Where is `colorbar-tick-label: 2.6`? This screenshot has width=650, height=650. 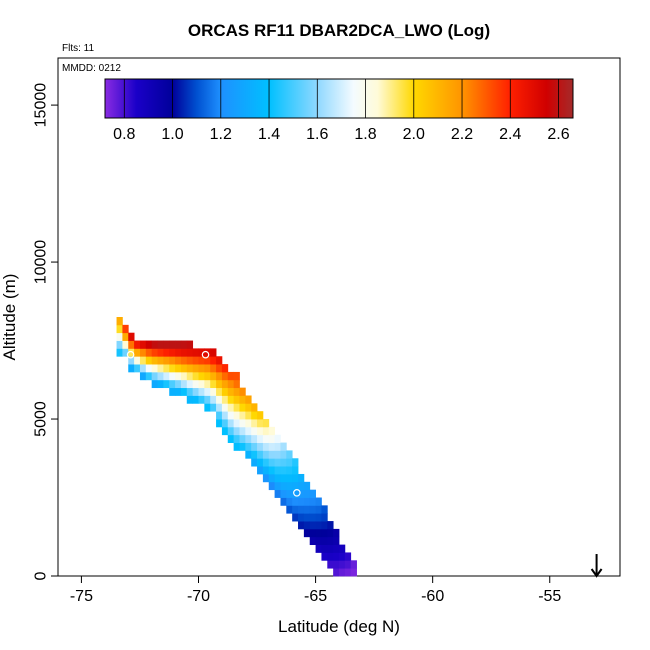 colorbar-tick-label: 2.6 is located at coordinates (558, 134).